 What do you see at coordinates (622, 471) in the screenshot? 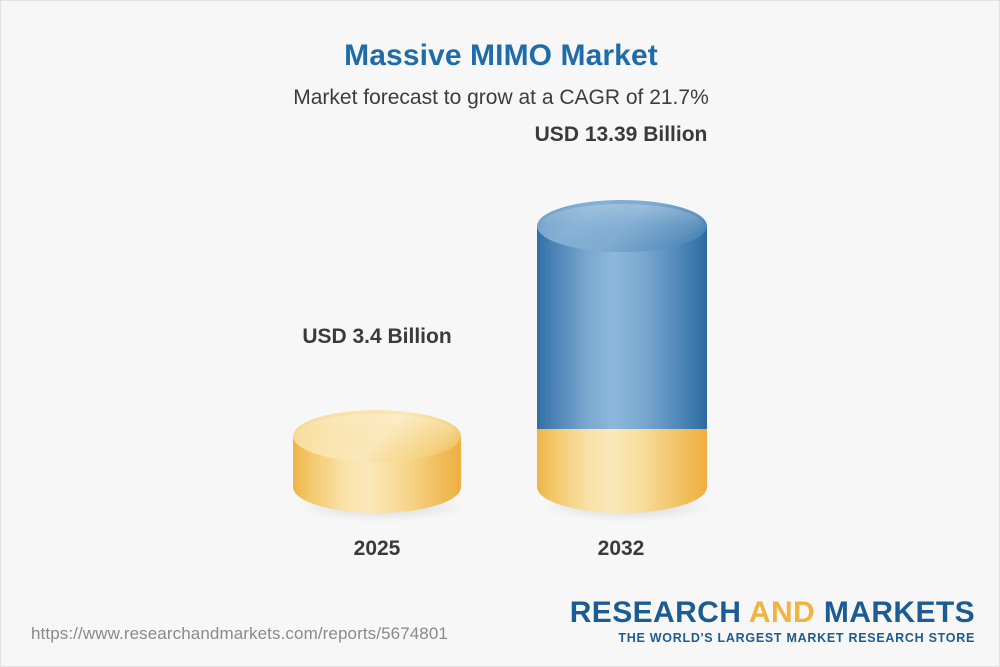
I see `cylinder-segment-2032-yellow` at bounding box center [622, 471].